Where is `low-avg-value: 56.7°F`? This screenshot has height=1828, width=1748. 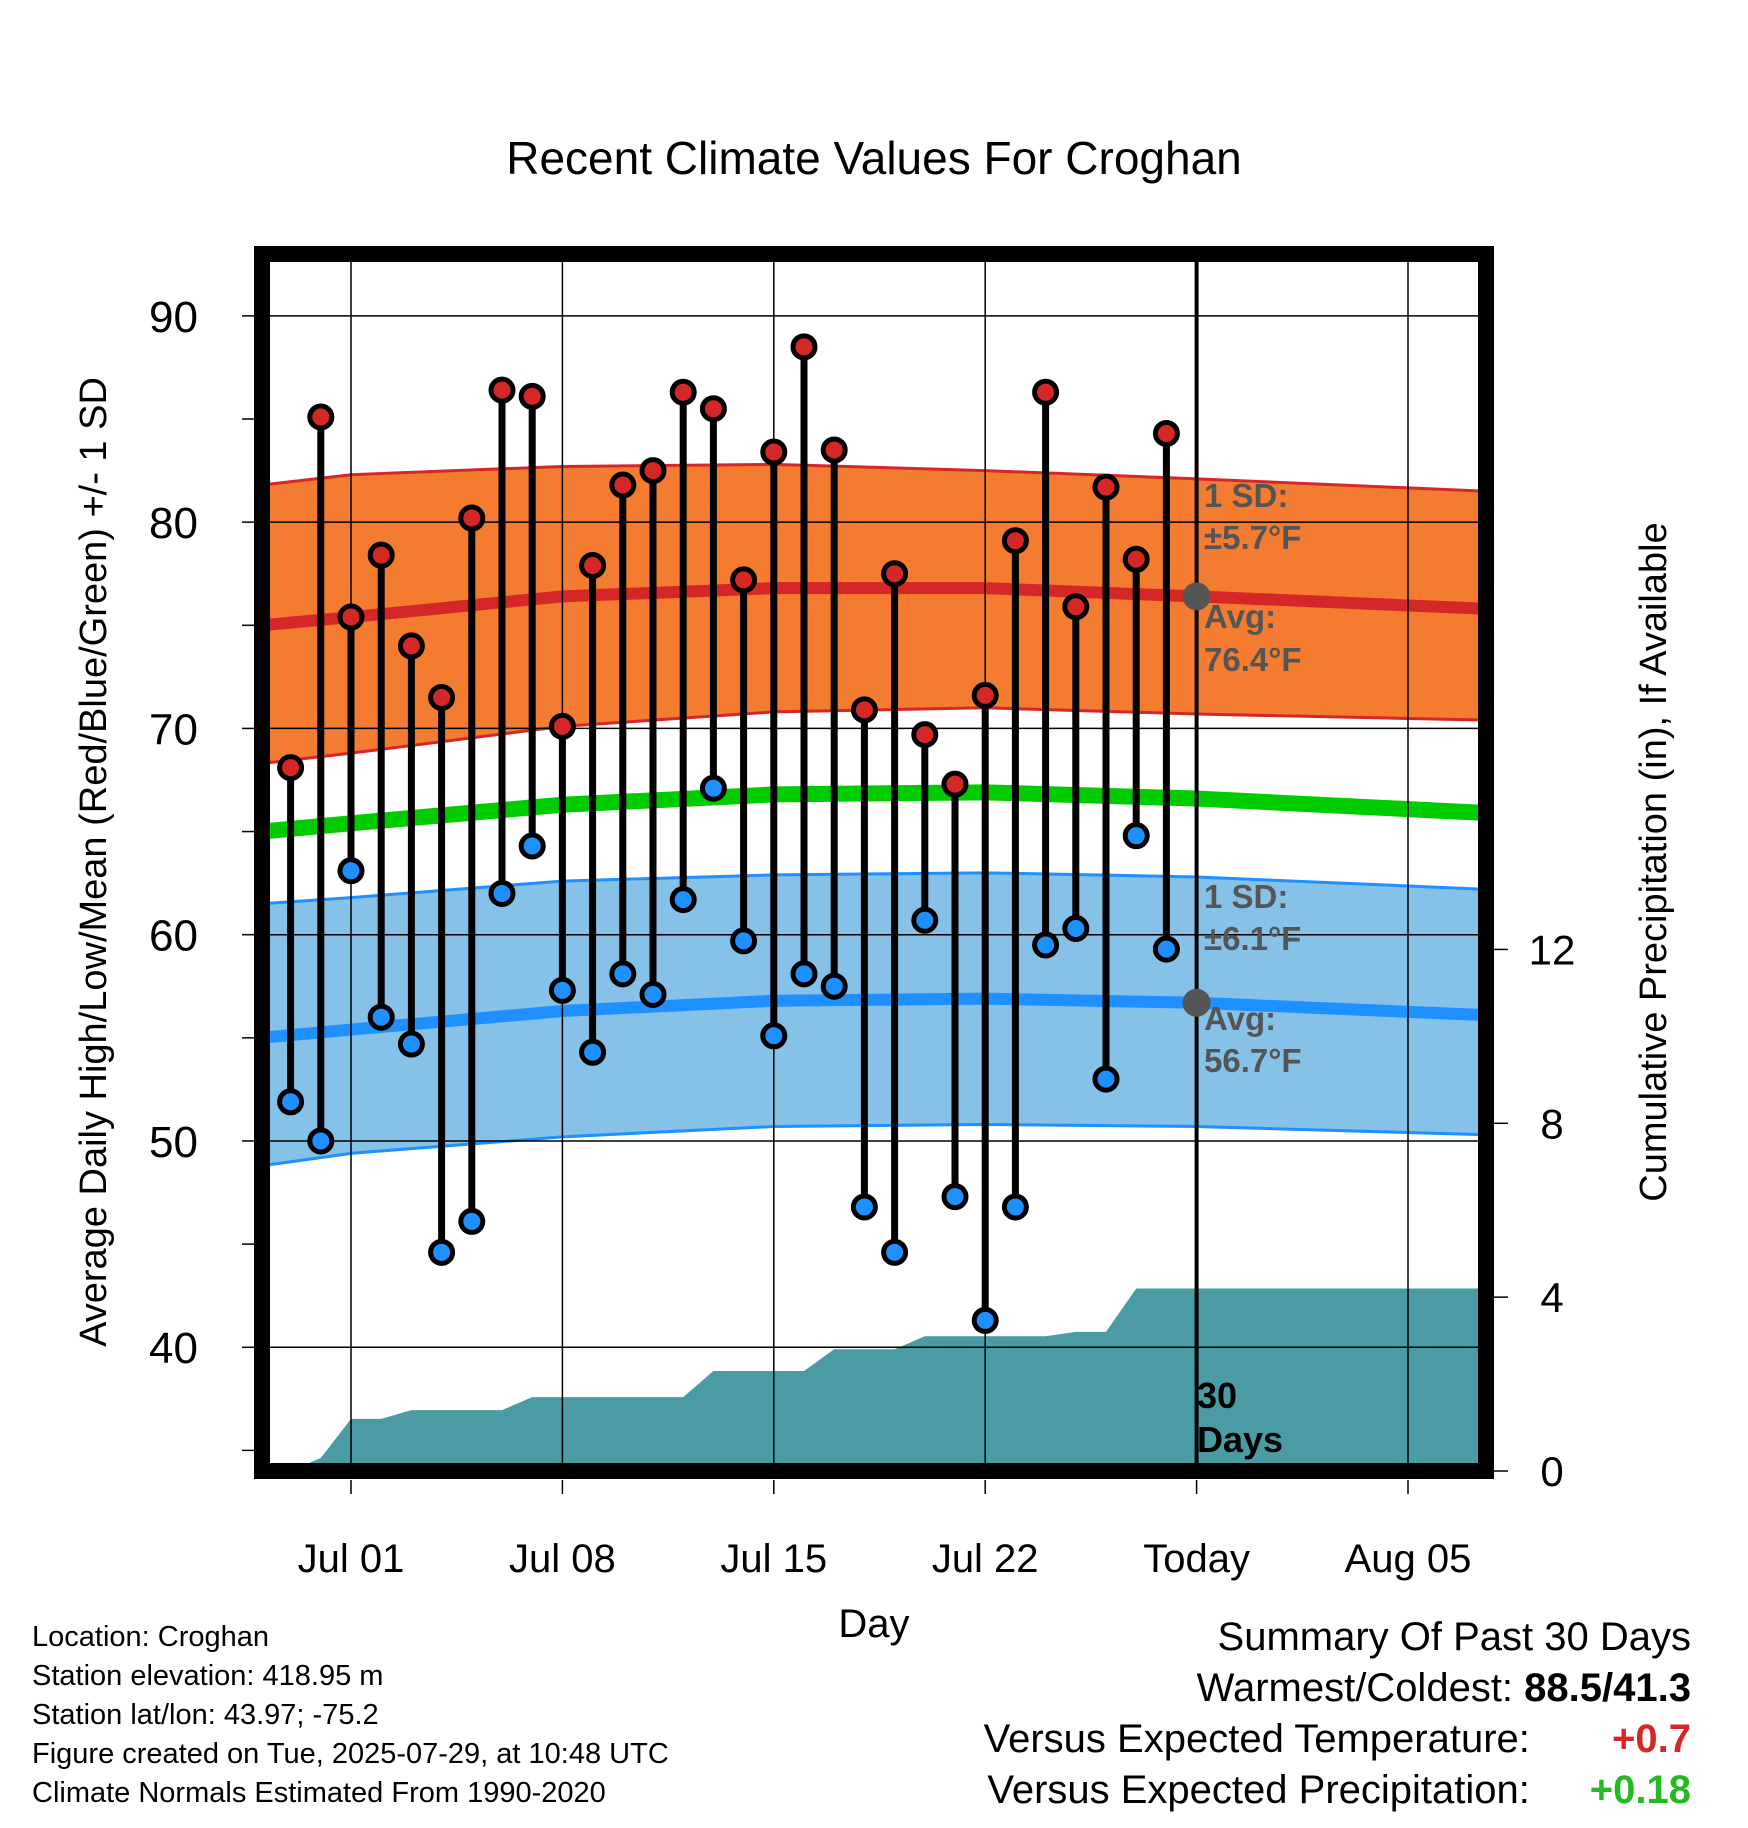 low-avg-value: 56.7°F is located at coordinates (1253, 1060).